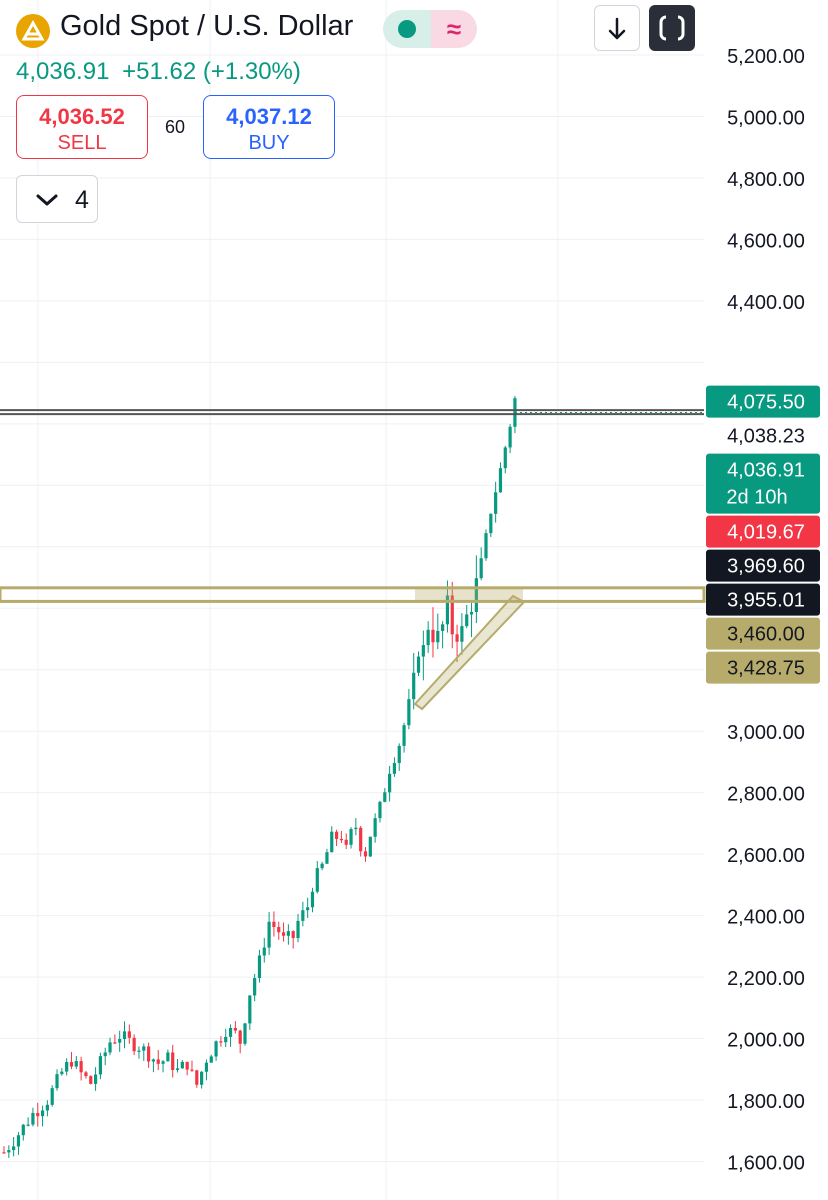 This screenshot has height=1200, width=828. What do you see at coordinates (82, 143) in the screenshot?
I see `sell-label: SELL` at bounding box center [82, 143].